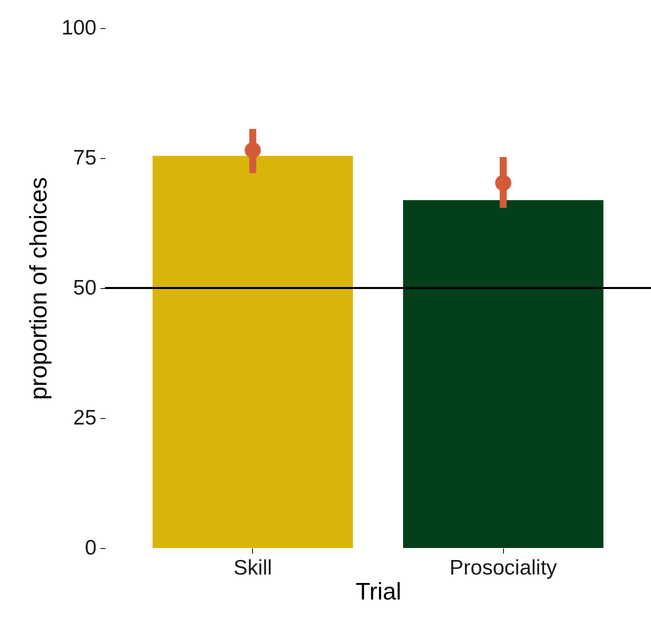 This screenshot has width=651, height=641. What do you see at coordinates (84, 288) in the screenshot?
I see `y-tick-label: 50` at bounding box center [84, 288].